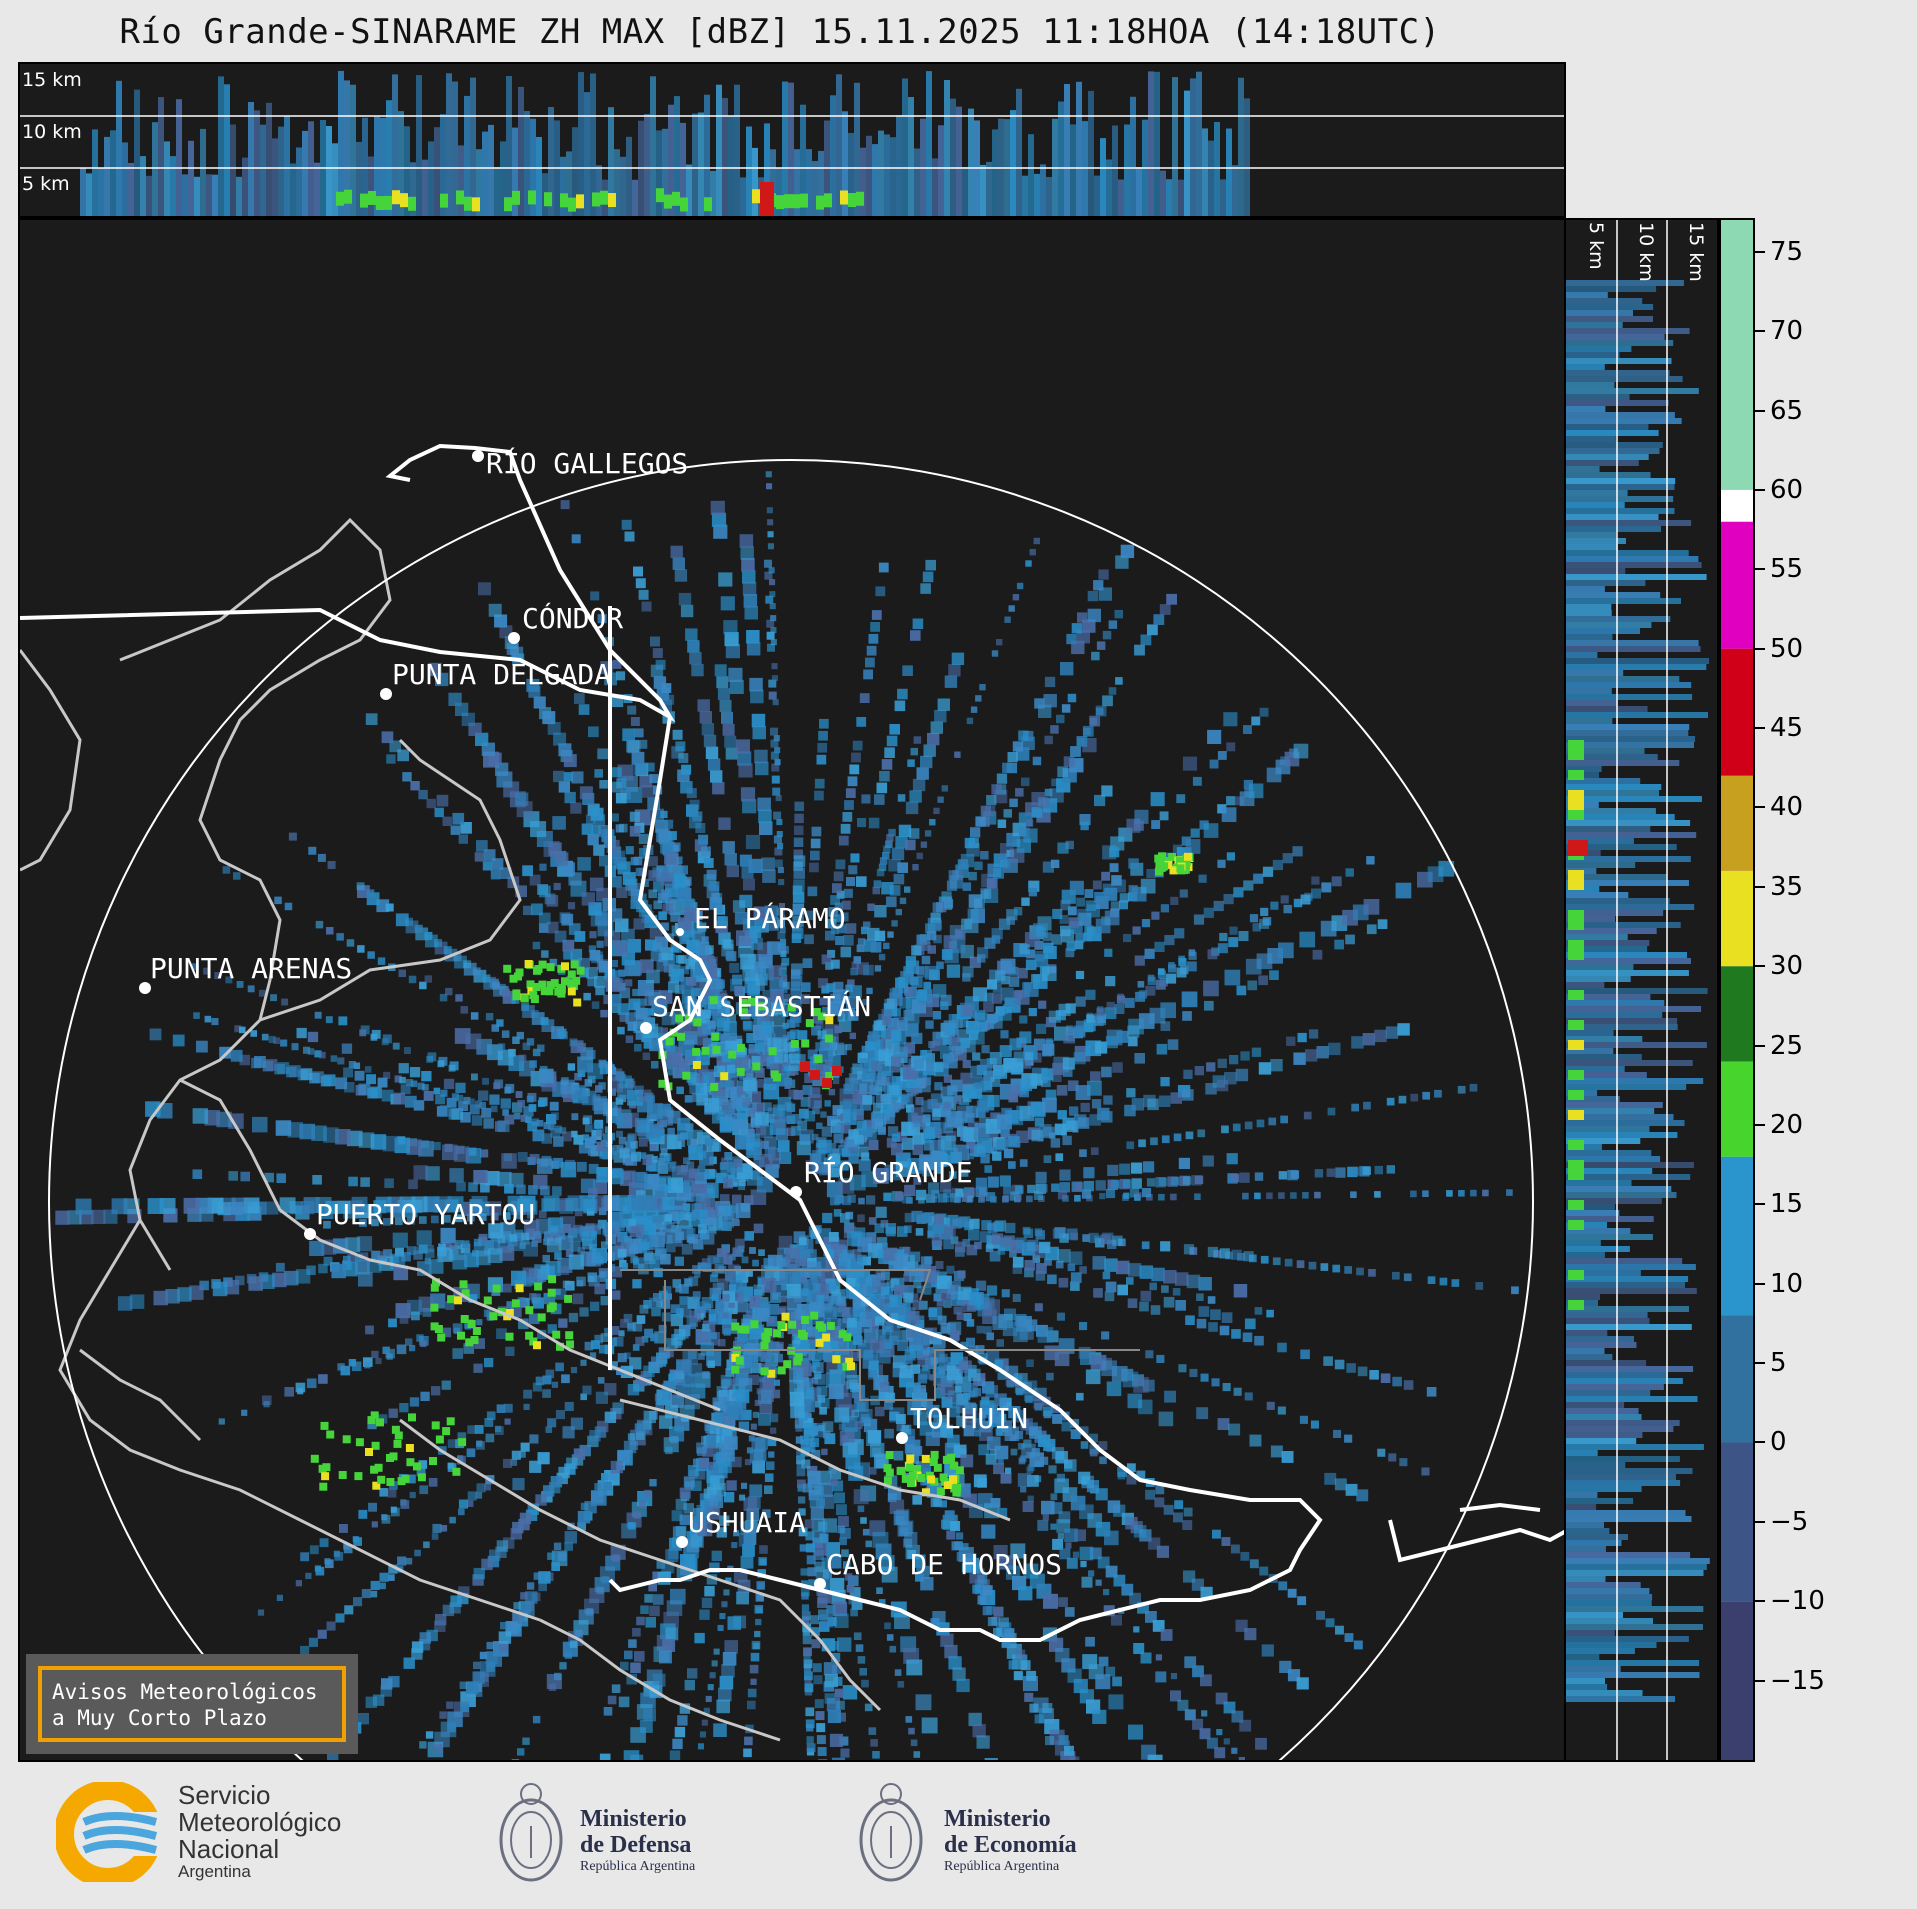 Image resolution: width=1917 pixels, height=1909 pixels. I want to click on top-echo-layer, so click(665, 143).